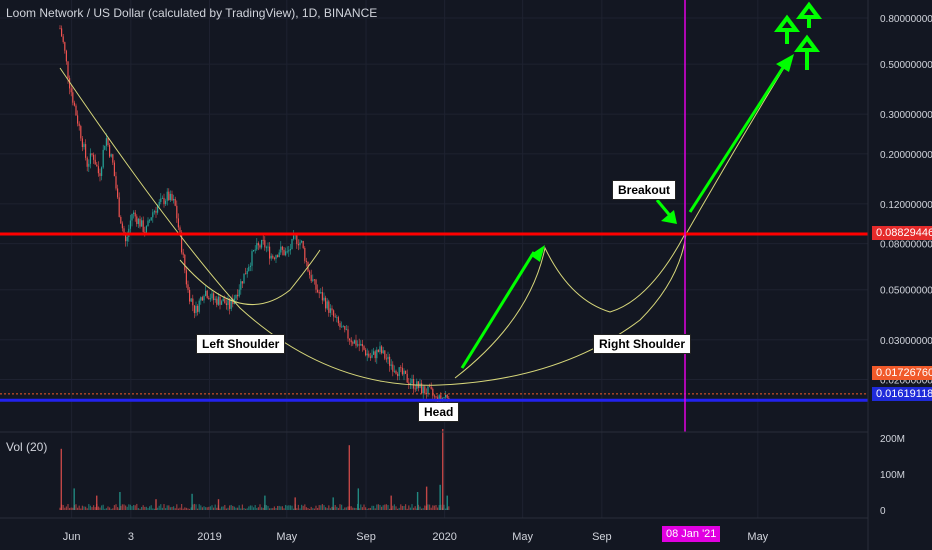 The width and height of the screenshot is (932, 550). I want to click on head-label: Head, so click(439, 412).